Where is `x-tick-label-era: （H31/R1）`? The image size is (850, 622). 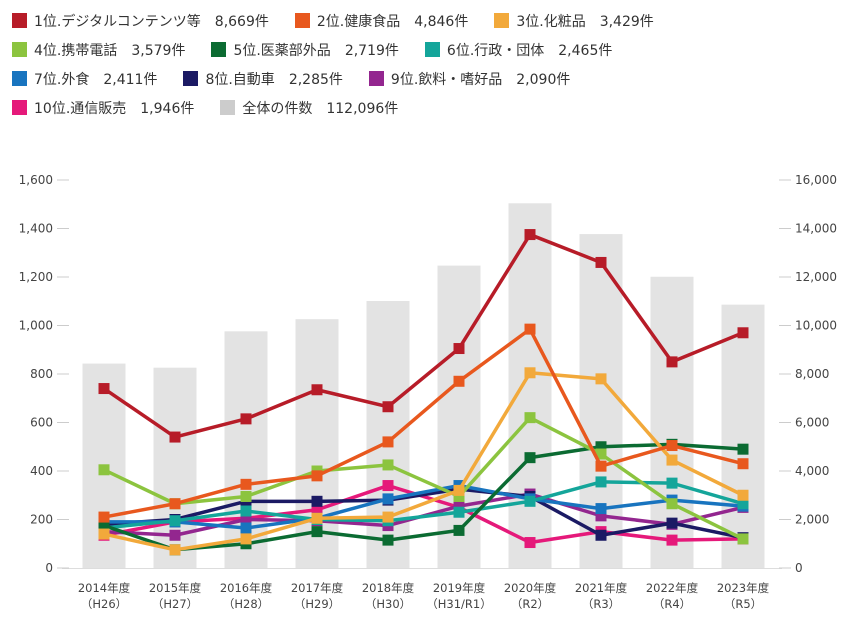
x-tick-label-era: （H31/R1） is located at coordinates (458, 604).